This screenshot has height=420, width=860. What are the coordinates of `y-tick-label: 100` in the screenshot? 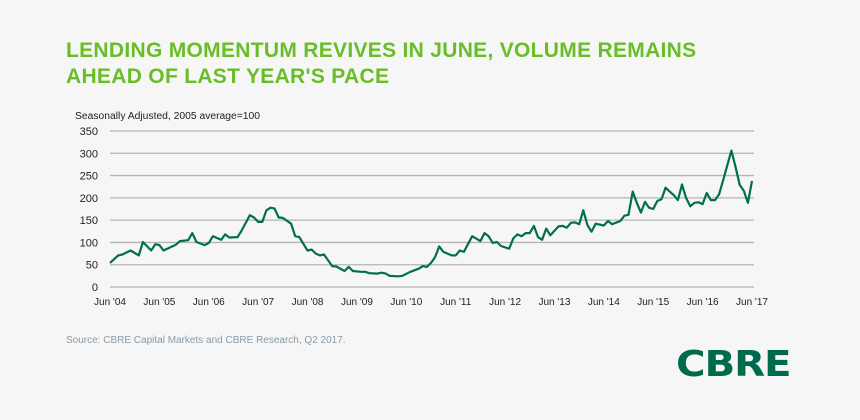 It's located at (89, 243).